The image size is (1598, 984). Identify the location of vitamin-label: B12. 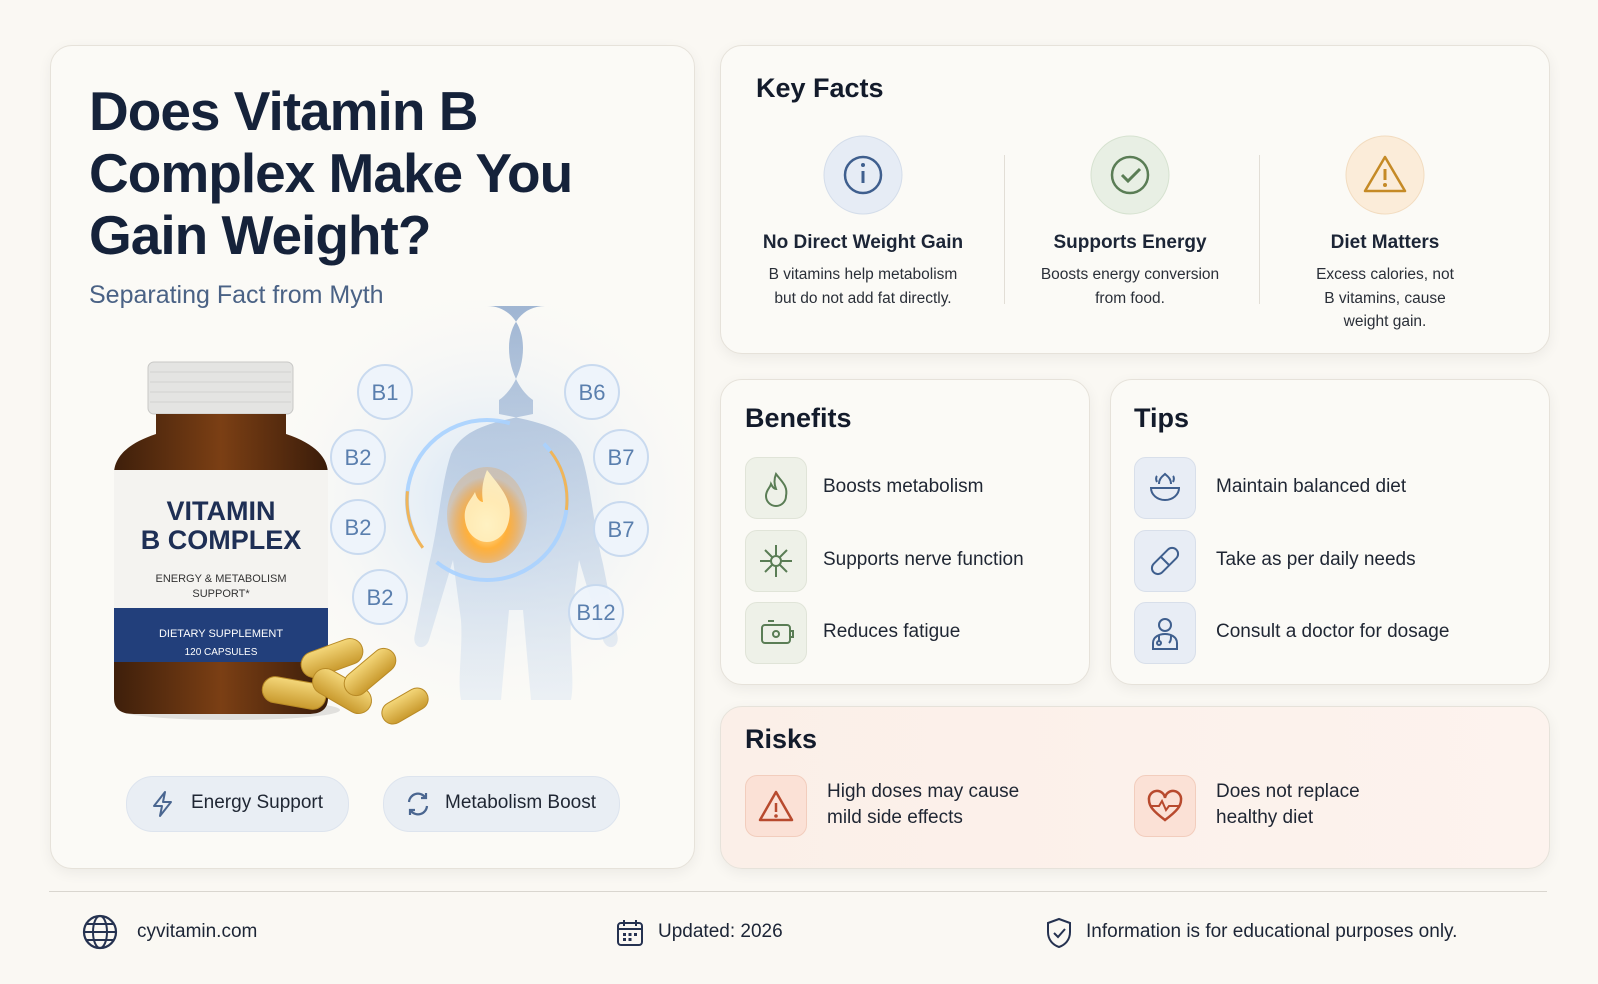
(595, 612).